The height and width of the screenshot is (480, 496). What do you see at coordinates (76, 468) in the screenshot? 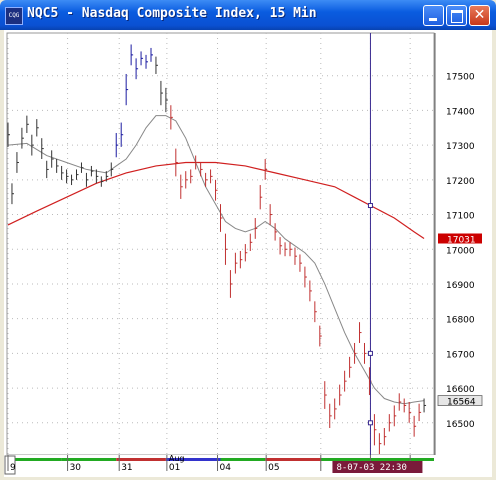
I see `x-tick-label: 30` at bounding box center [76, 468].